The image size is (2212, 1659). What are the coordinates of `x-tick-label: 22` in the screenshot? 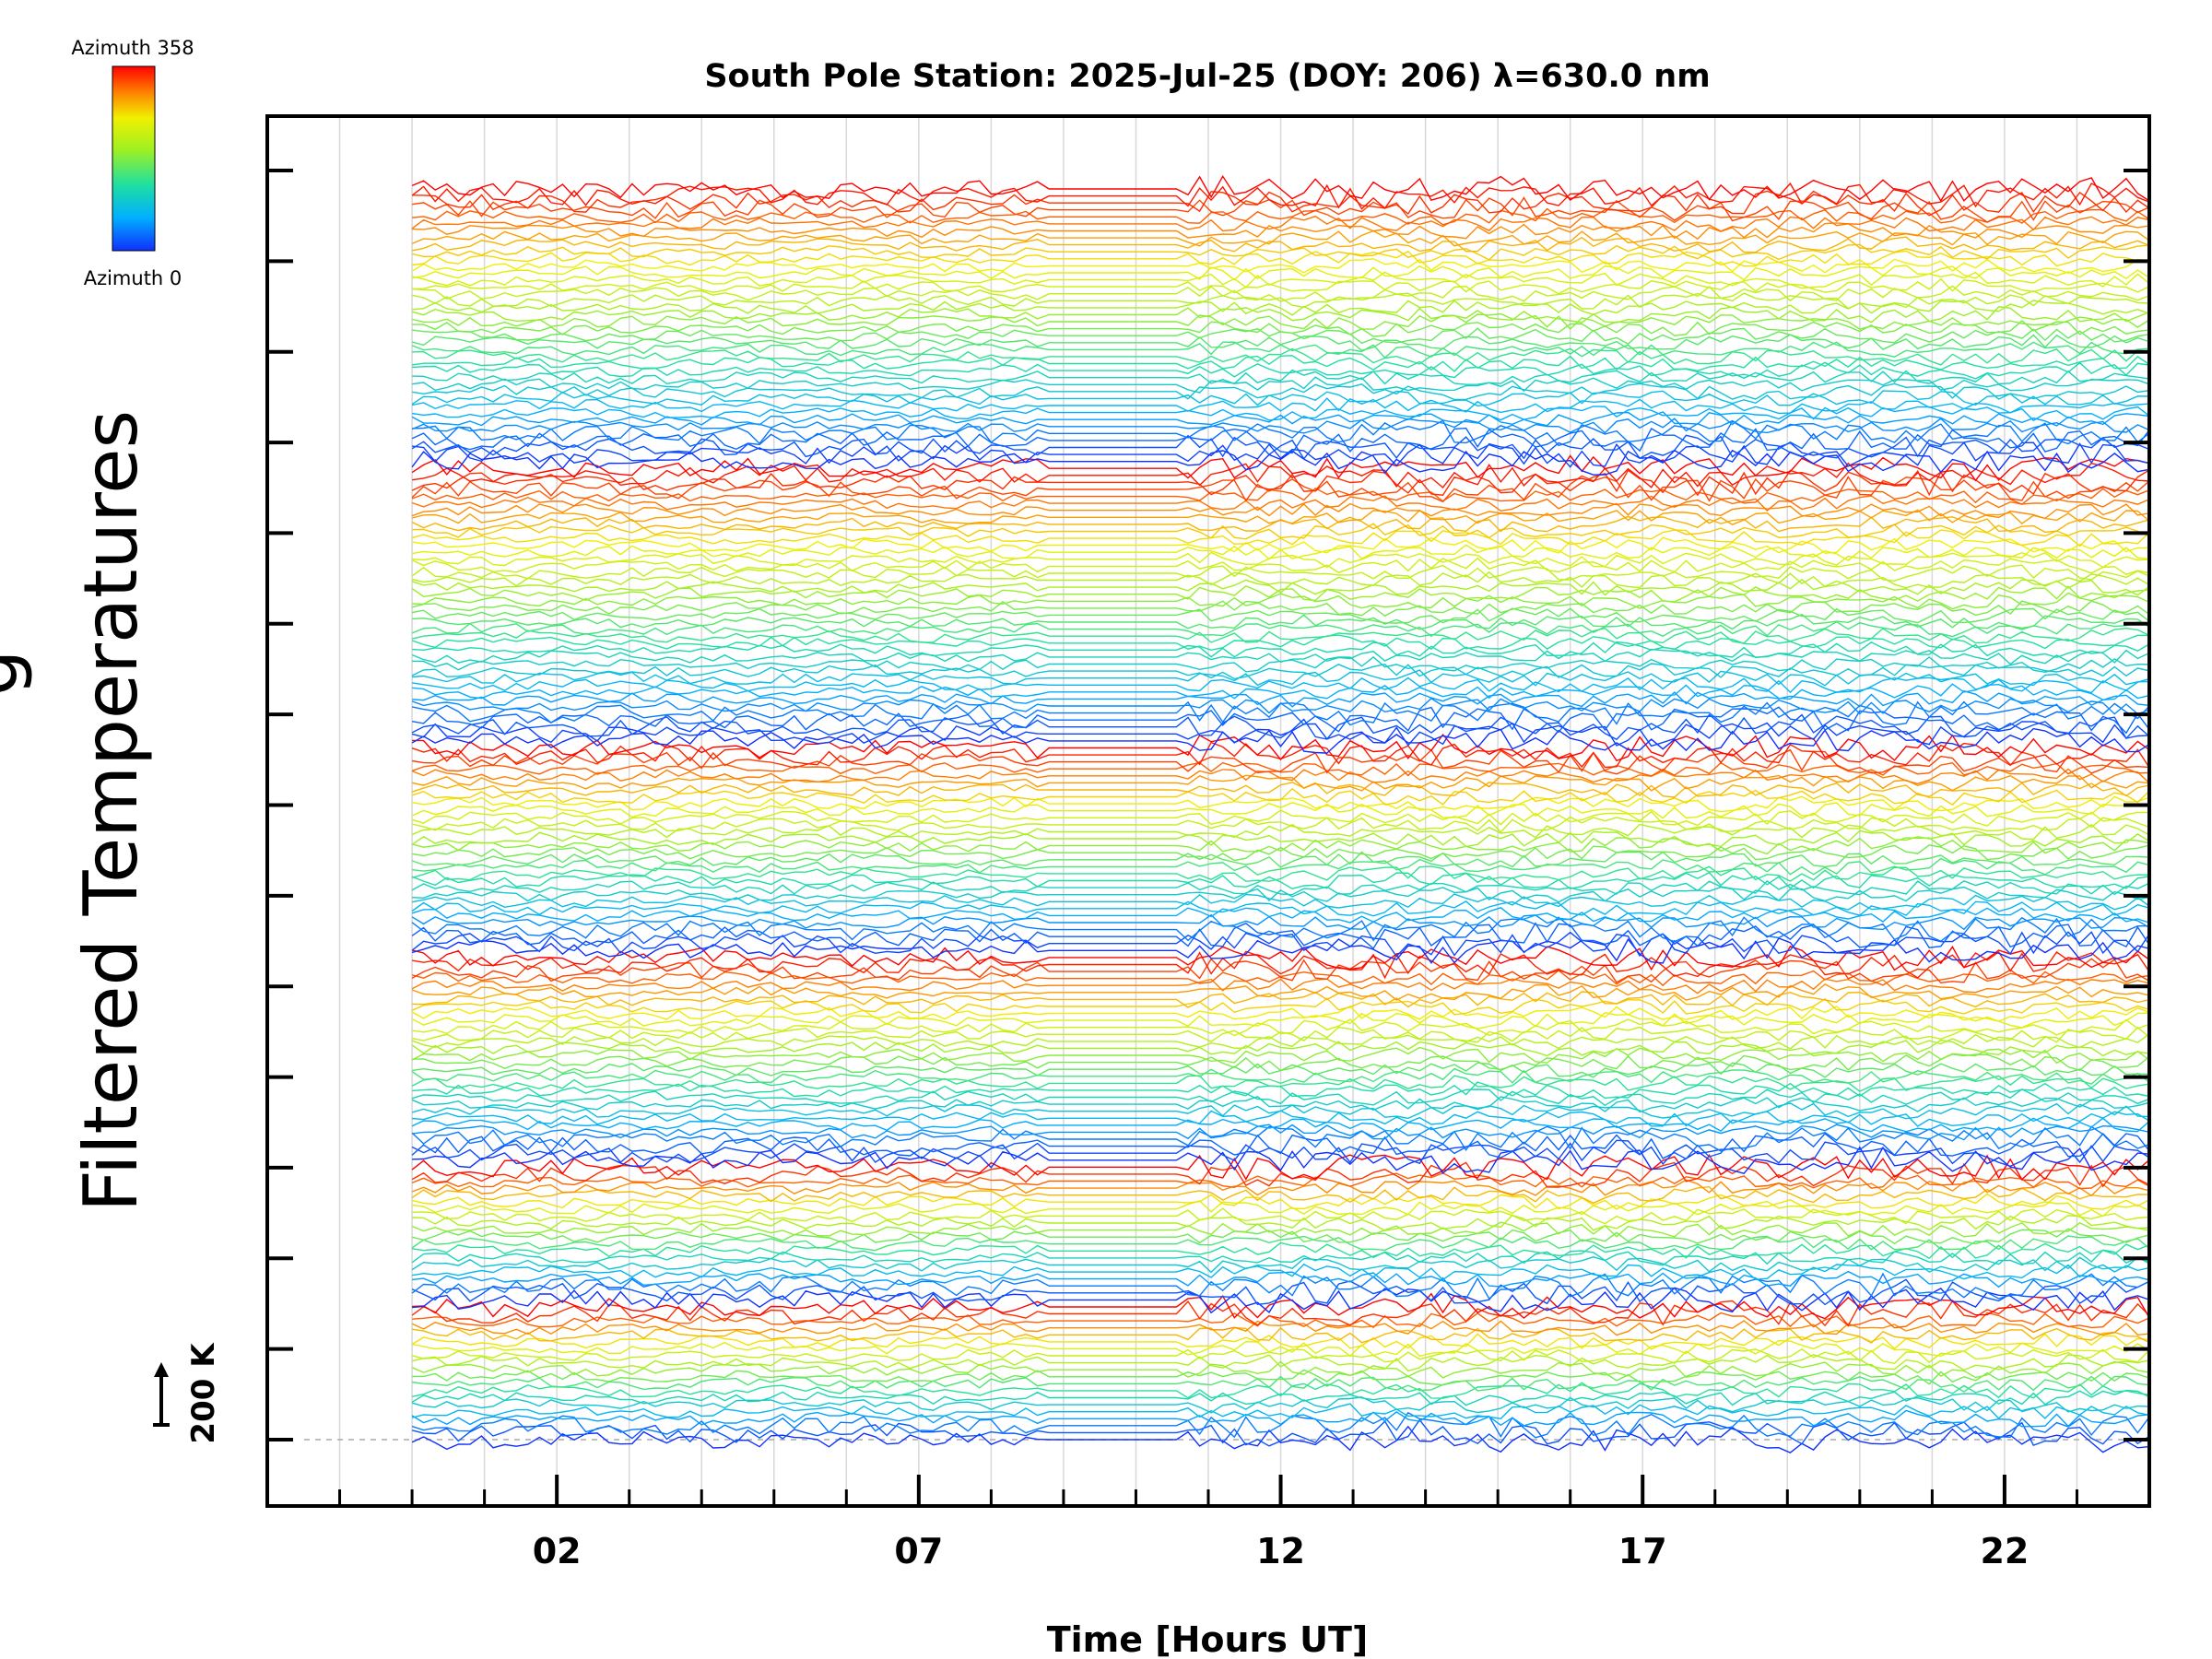 It's located at (2004, 1551).